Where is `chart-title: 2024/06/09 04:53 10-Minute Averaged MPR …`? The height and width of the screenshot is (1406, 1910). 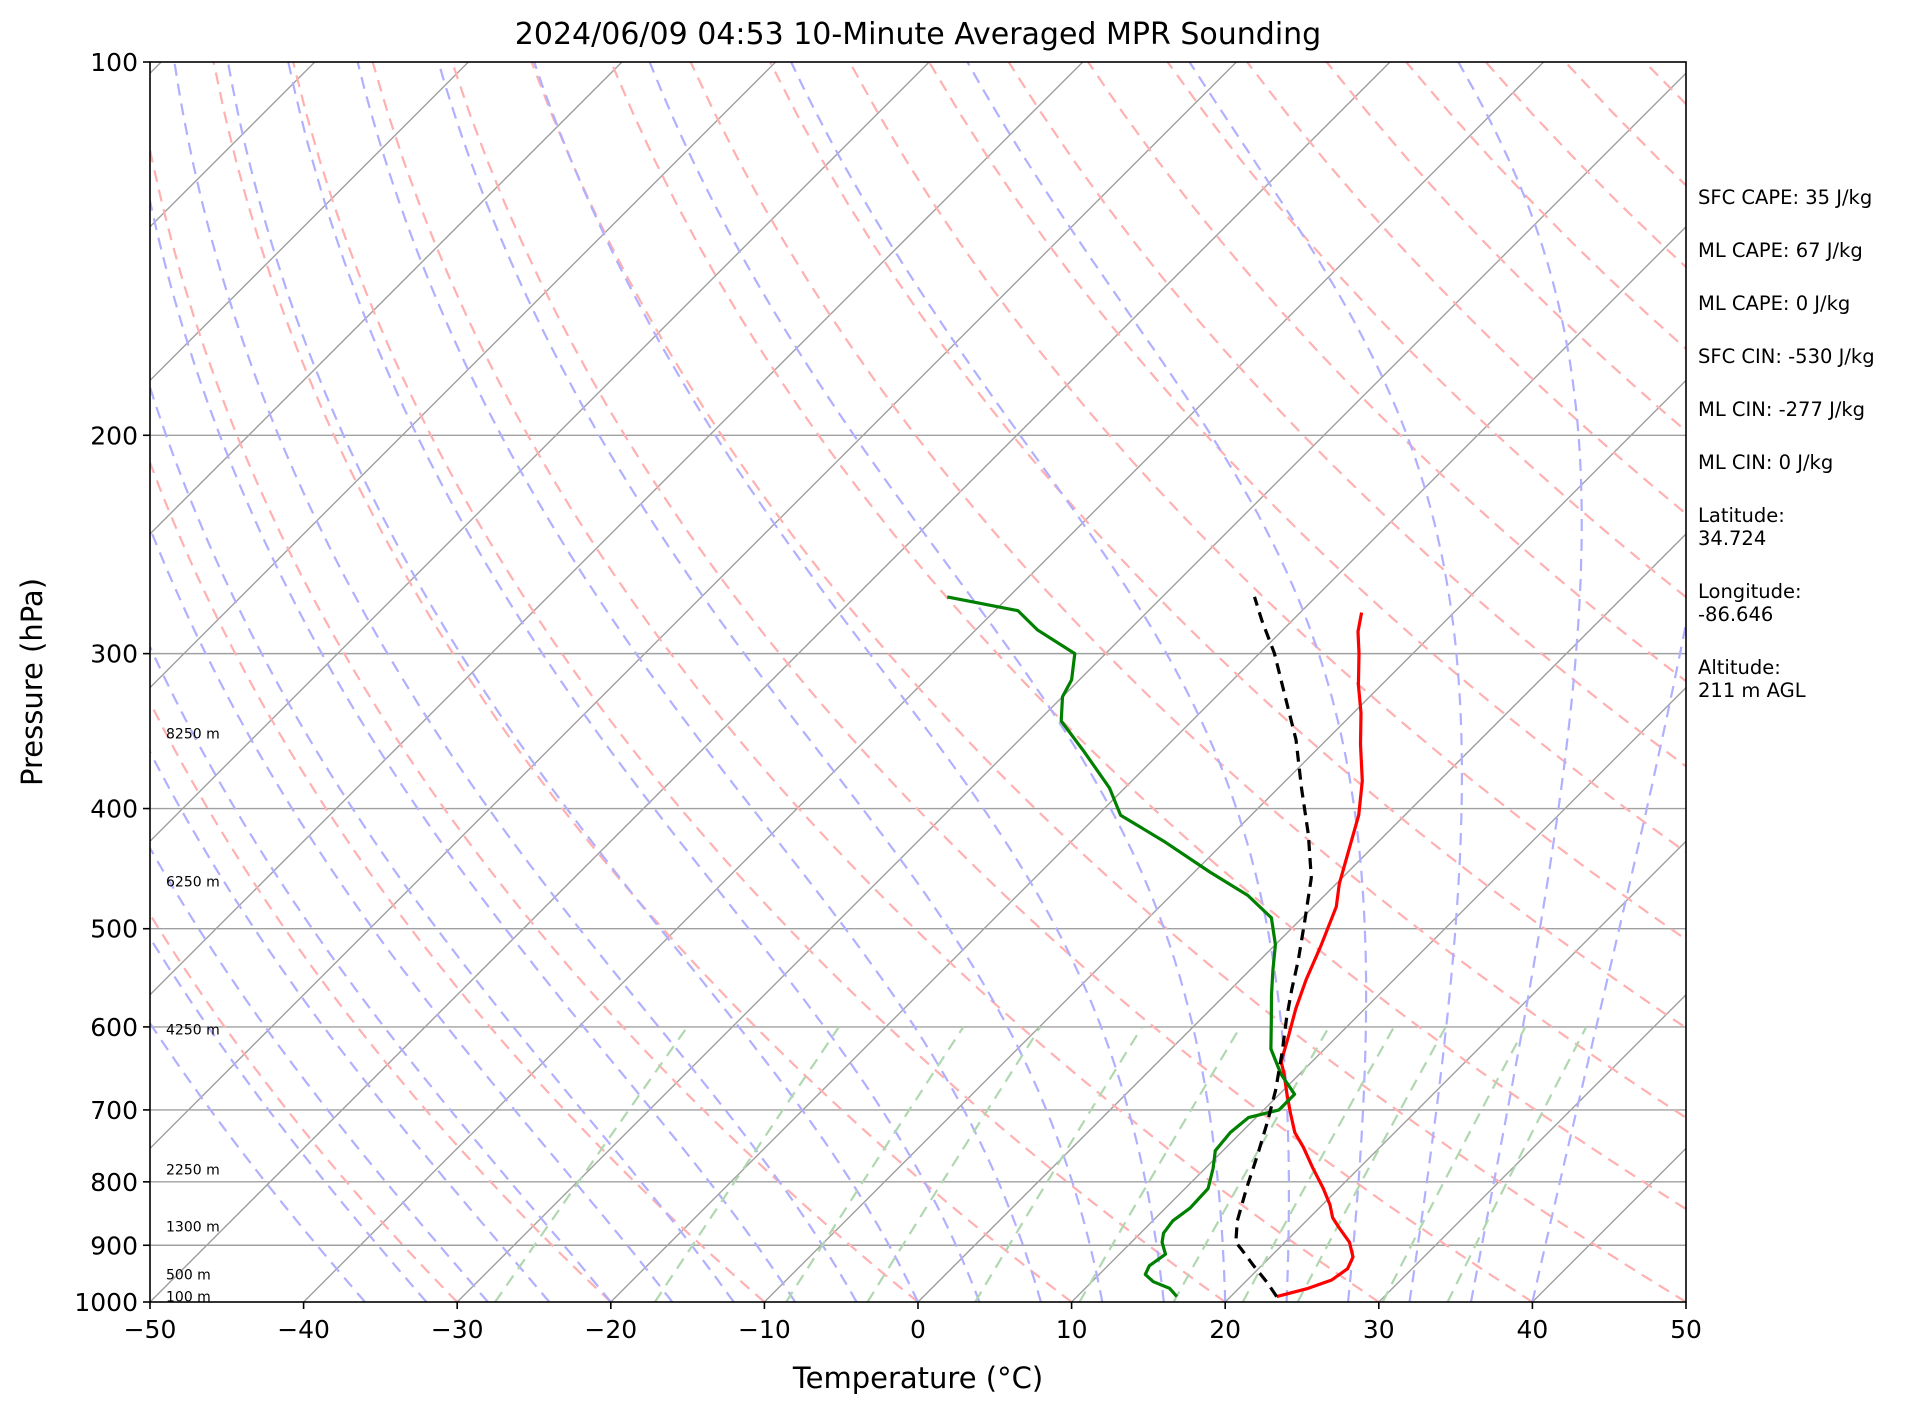 chart-title: 2024/06/09 04:53 10-Minute Averaged MPR … is located at coordinates (918, 34).